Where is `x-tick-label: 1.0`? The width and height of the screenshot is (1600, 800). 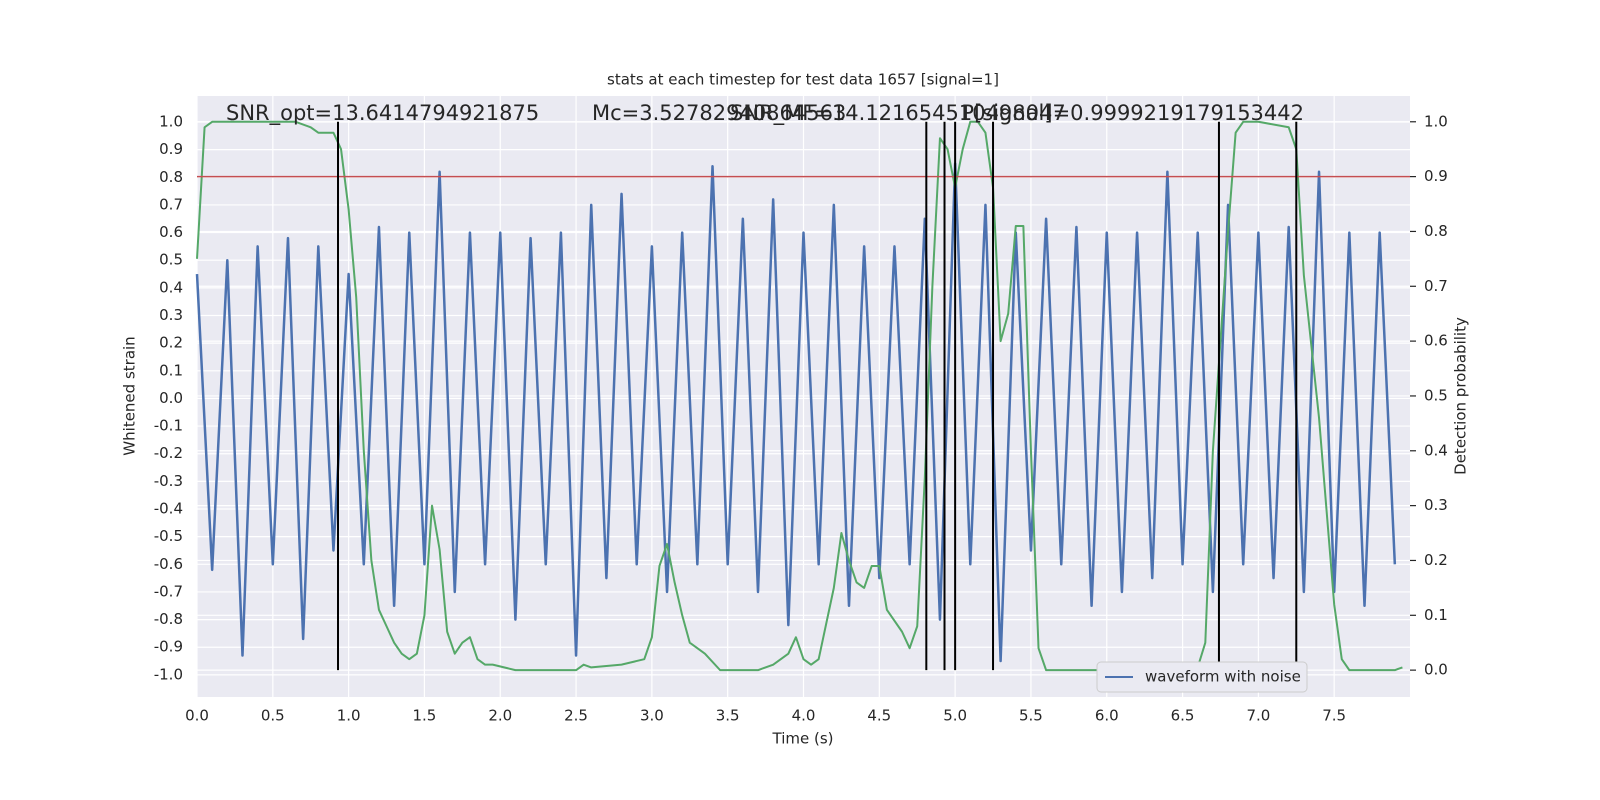
x-tick-label: 1.0 is located at coordinates (349, 716).